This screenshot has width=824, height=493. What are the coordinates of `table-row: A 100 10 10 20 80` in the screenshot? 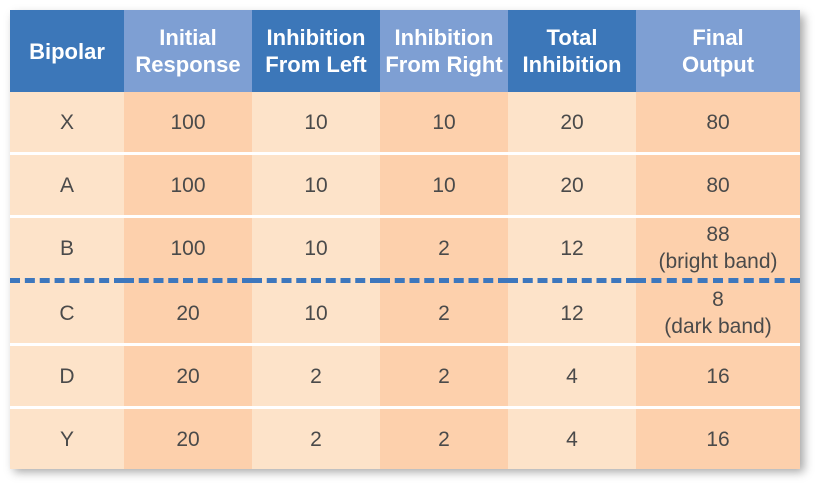 It's located at (405, 184).